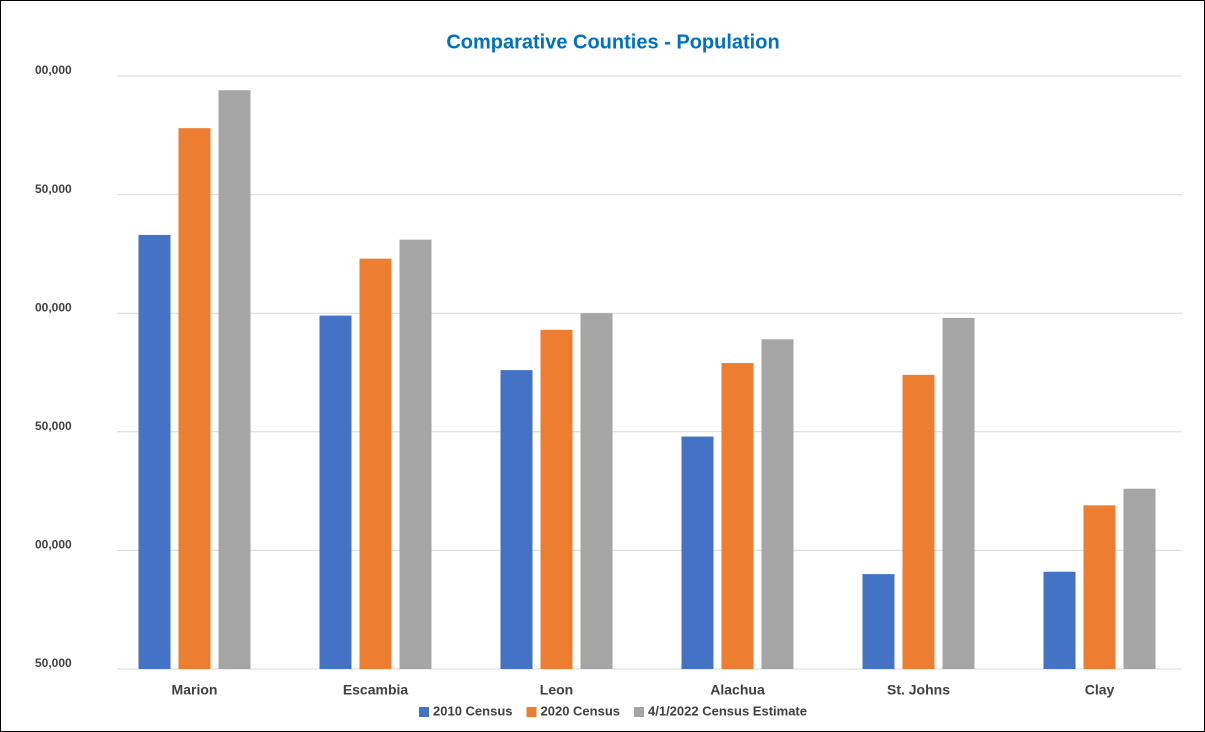  I want to click on legend-label: 2020 Census, so click(581, 710).